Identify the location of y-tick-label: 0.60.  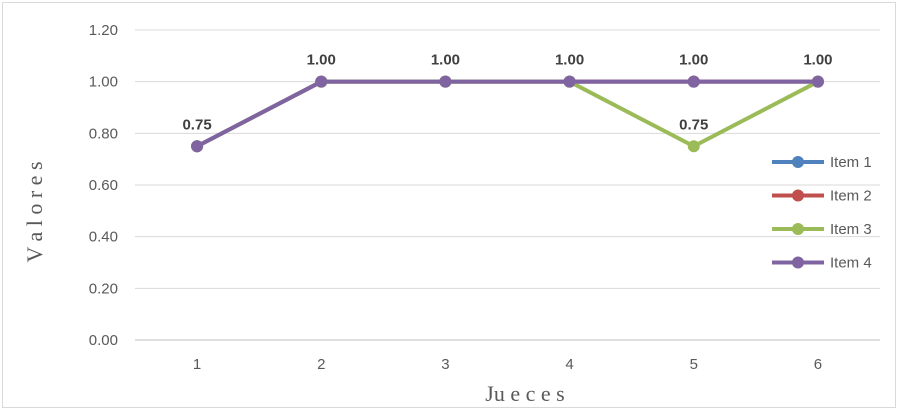
(103, 185).